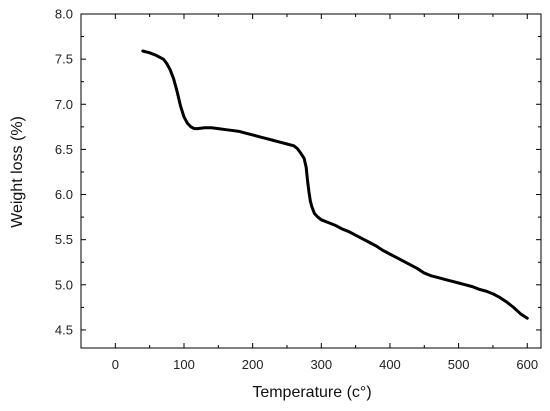  Describe the element at coordinates (64, 149) in the screenshot. I see `y-tick-label: 6.5` at that location.